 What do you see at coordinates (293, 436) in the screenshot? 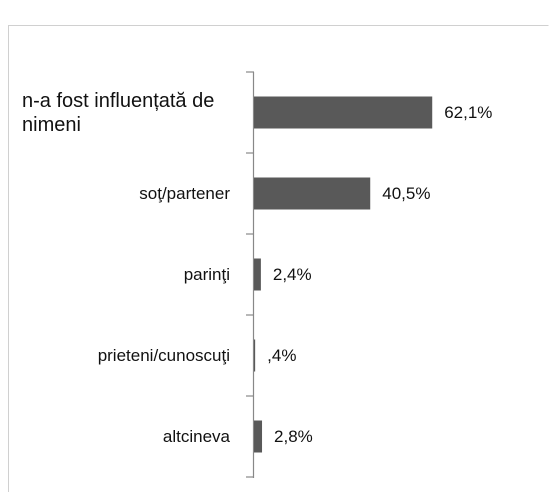
I see `value-label: 2,8%` at bounding box center [293, 436].